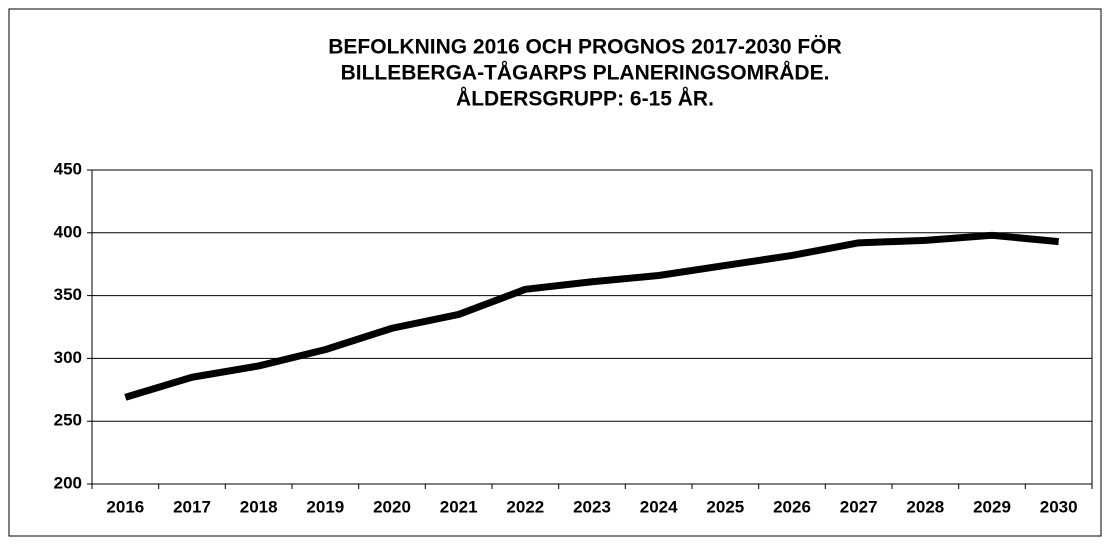 The image size is (1110, 546). Describe the element at coordinates (592, 506) in the screenshot. I see `x-tick-label: 2023` at that location.